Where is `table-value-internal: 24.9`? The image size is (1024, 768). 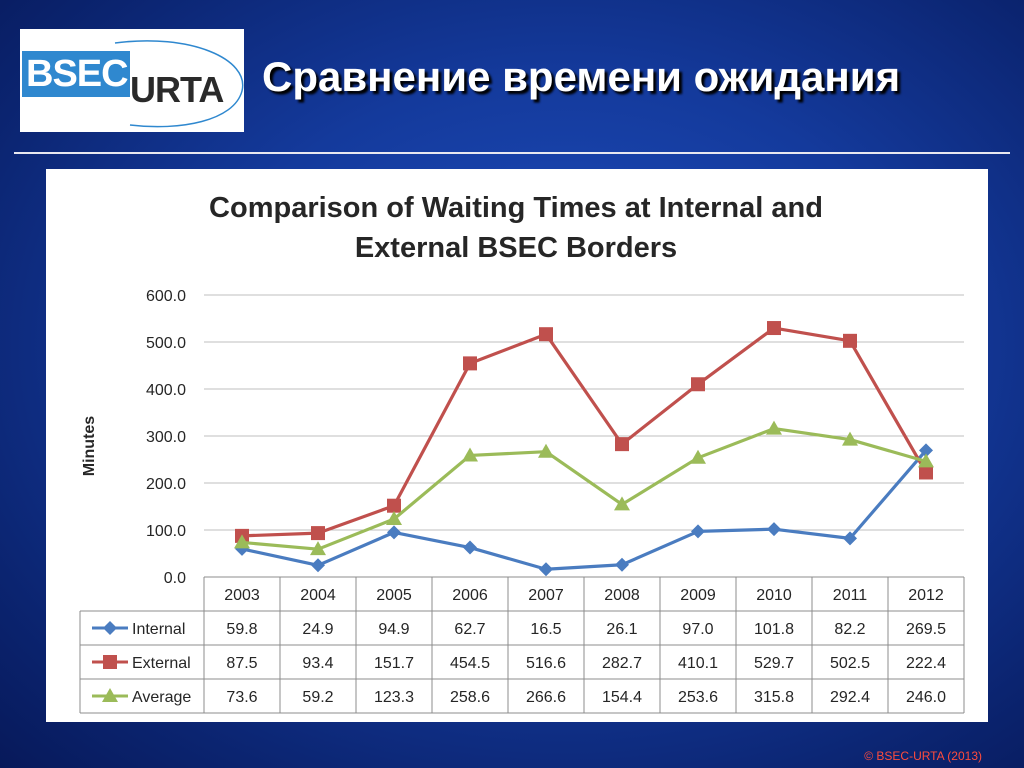
table-value-internal: 24.9 is located at coordinates (317, 629).